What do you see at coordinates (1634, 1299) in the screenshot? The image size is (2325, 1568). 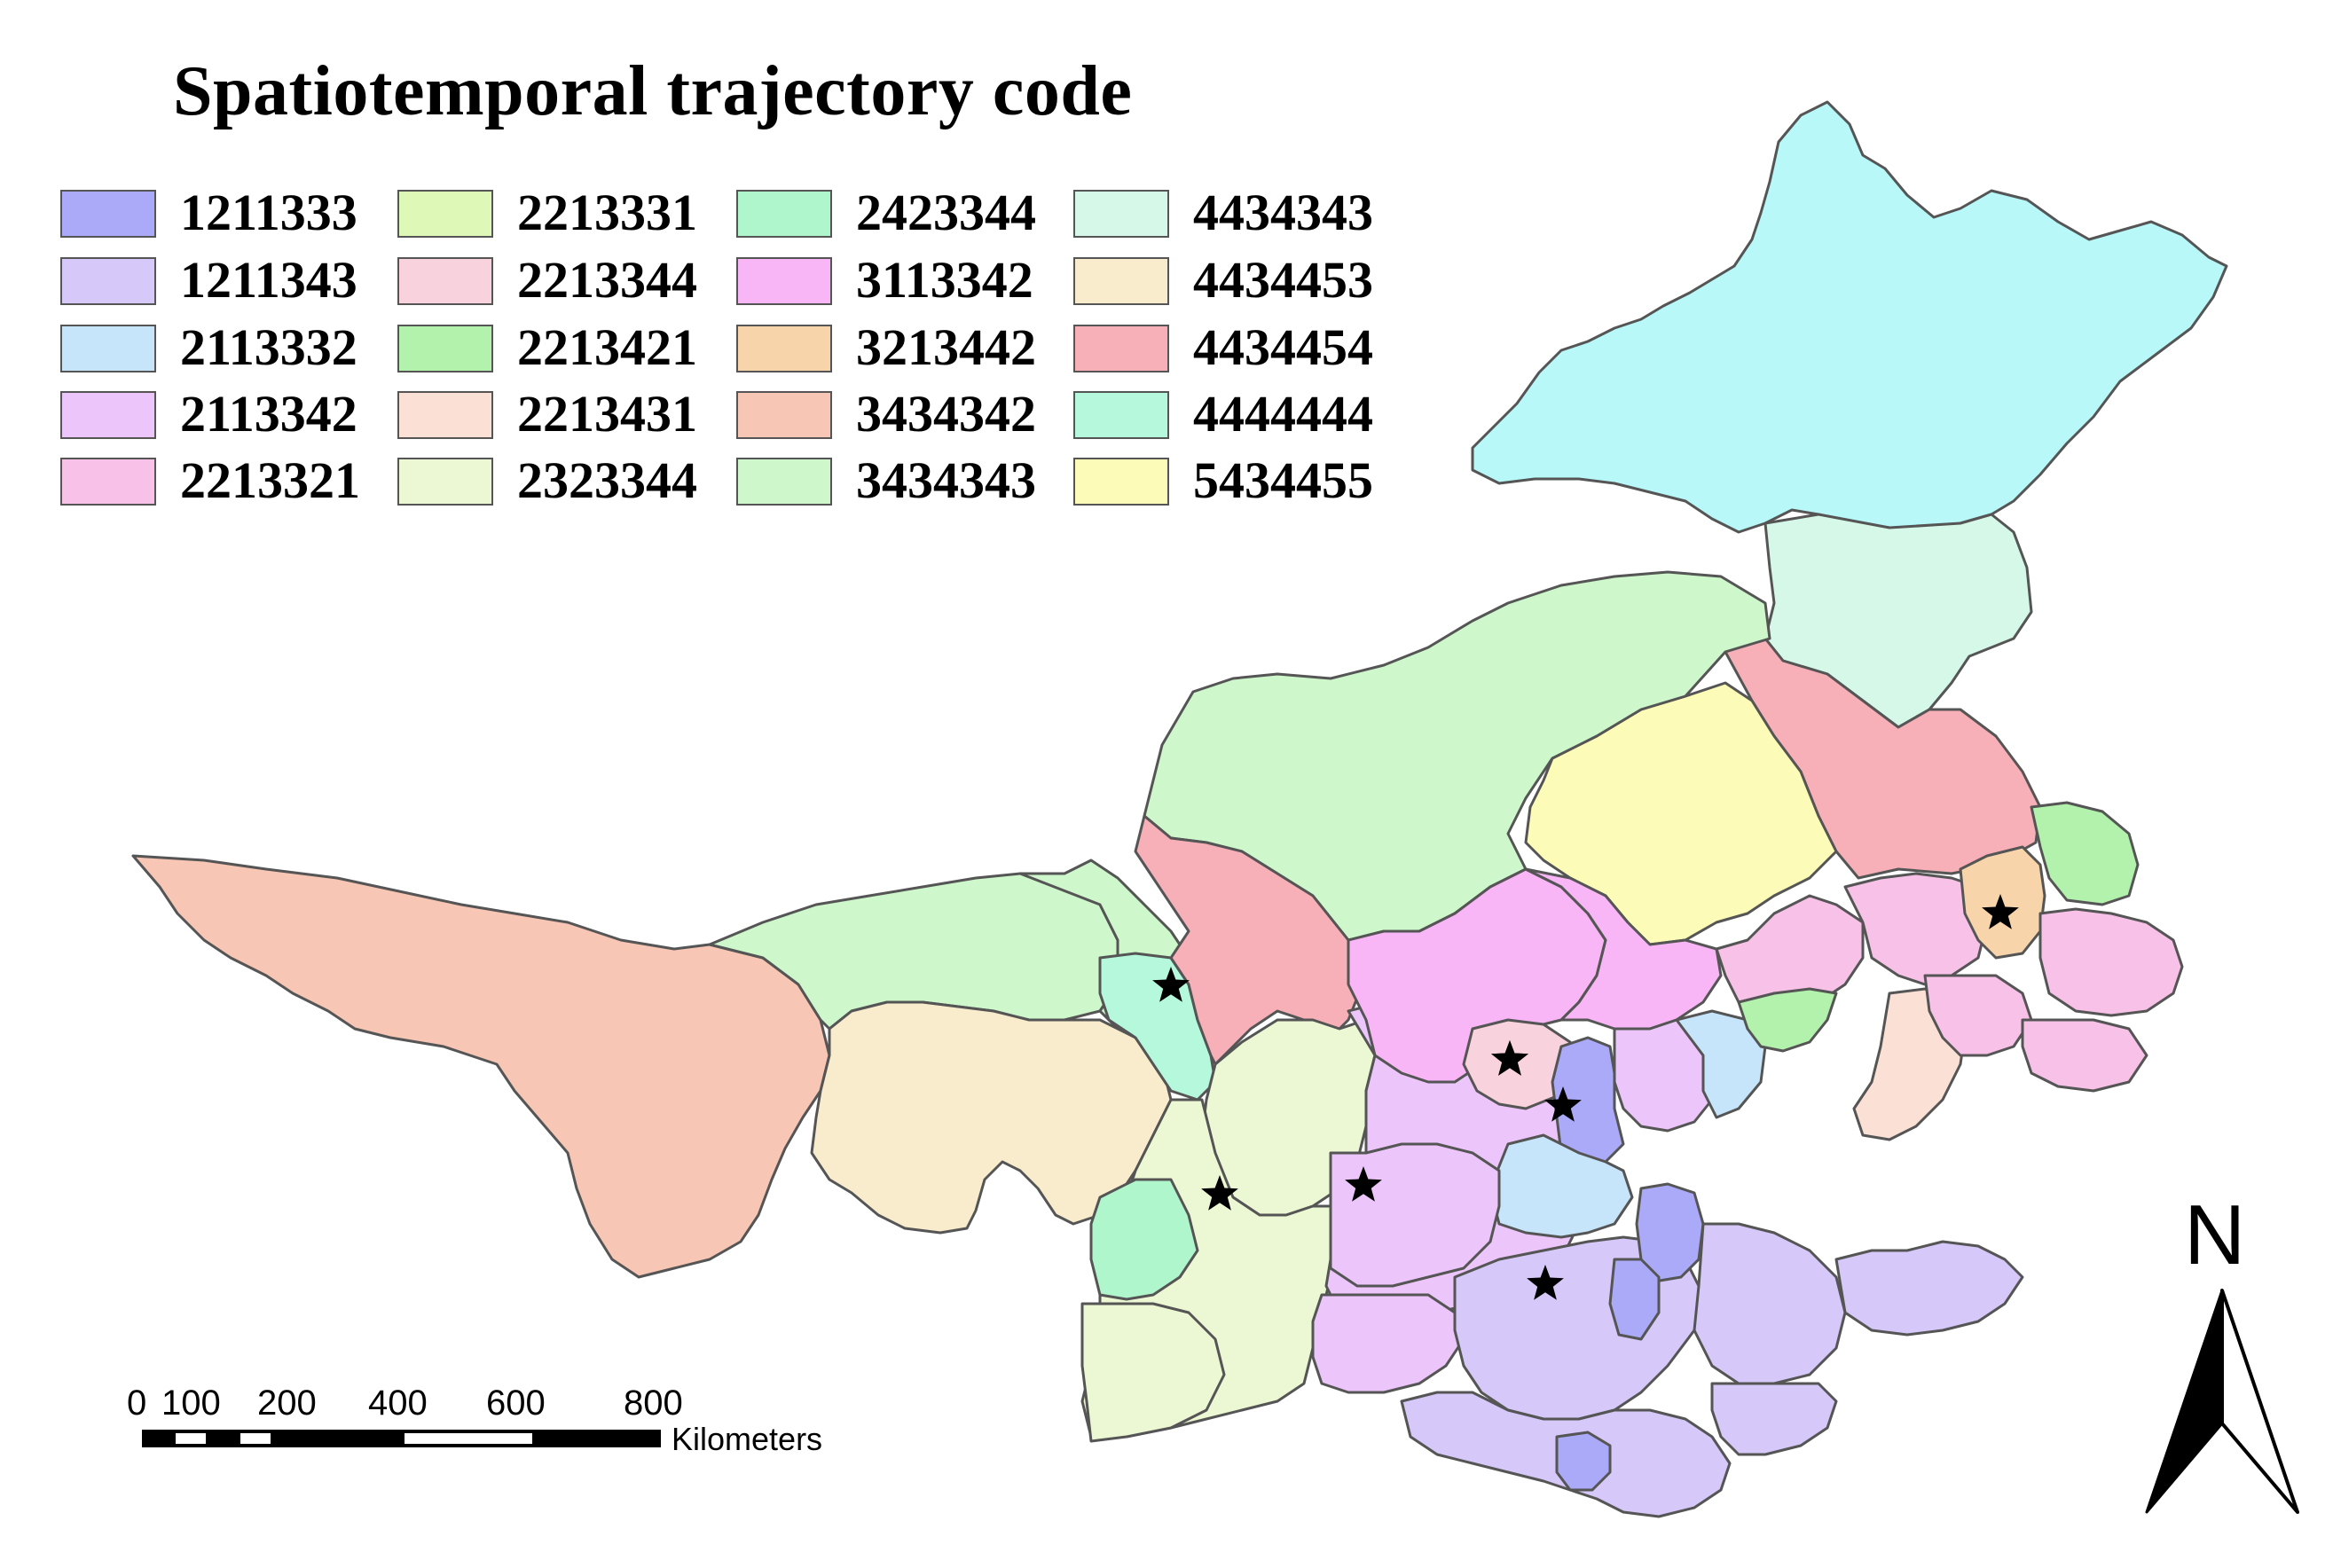 I see `region-zibo` at bounding box center [1634, 1299].